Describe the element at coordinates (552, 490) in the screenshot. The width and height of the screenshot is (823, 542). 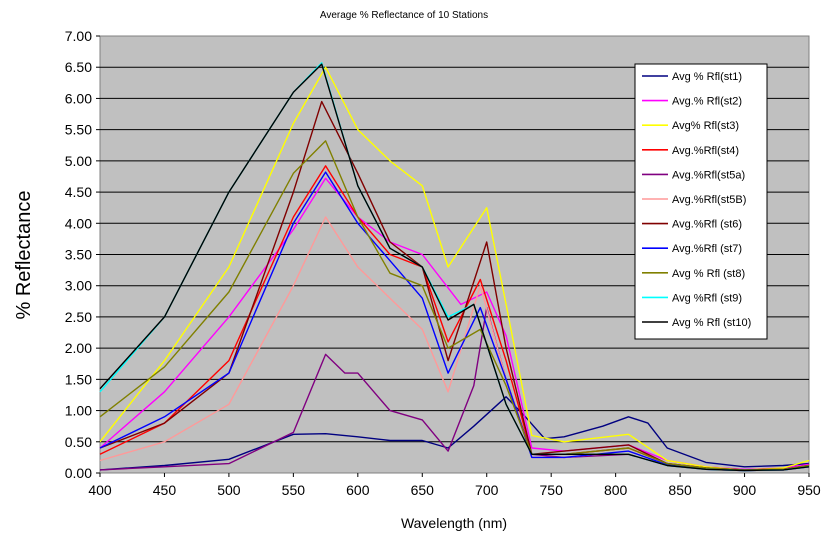
I see `x-tick-label: 750` at that location.